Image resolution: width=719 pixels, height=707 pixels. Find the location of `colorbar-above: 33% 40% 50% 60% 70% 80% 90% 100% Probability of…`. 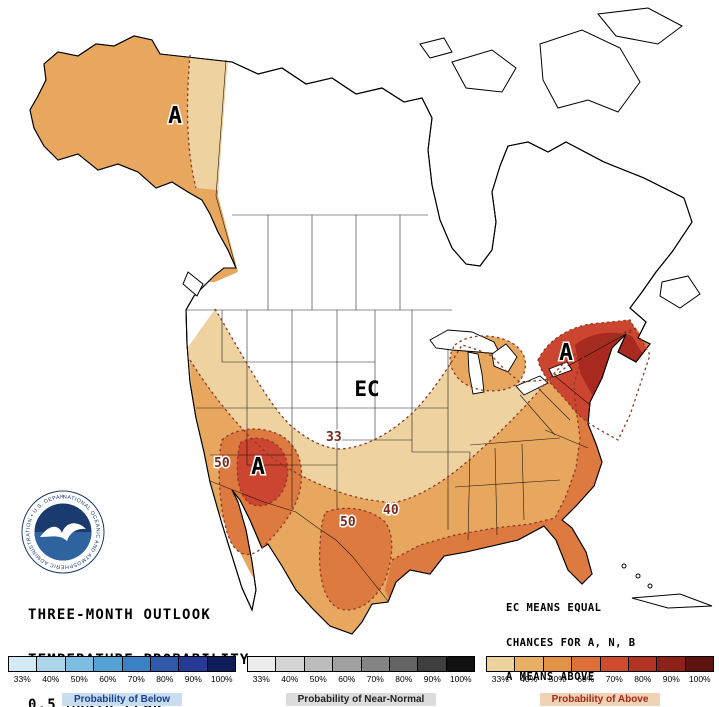

colorbar-above: 33% 40% 50% 60% 70% 80% 90% 100% Probability of… is located at coordinates (600, 681).